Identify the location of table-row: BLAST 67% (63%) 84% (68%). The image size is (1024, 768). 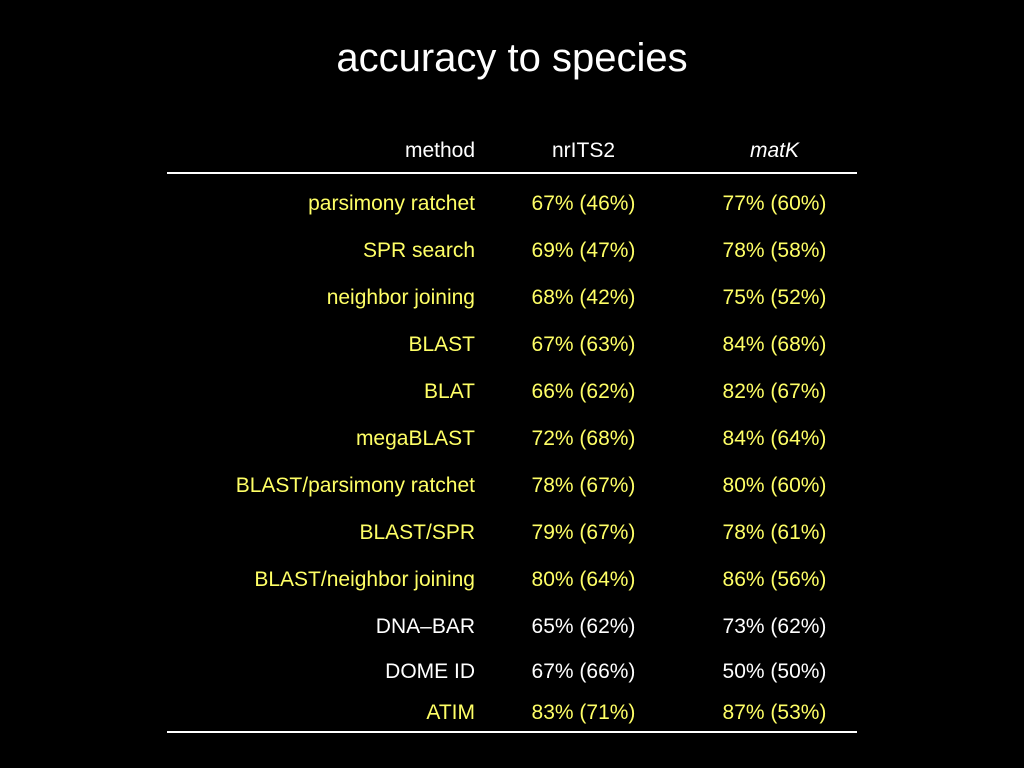
(512, 344).